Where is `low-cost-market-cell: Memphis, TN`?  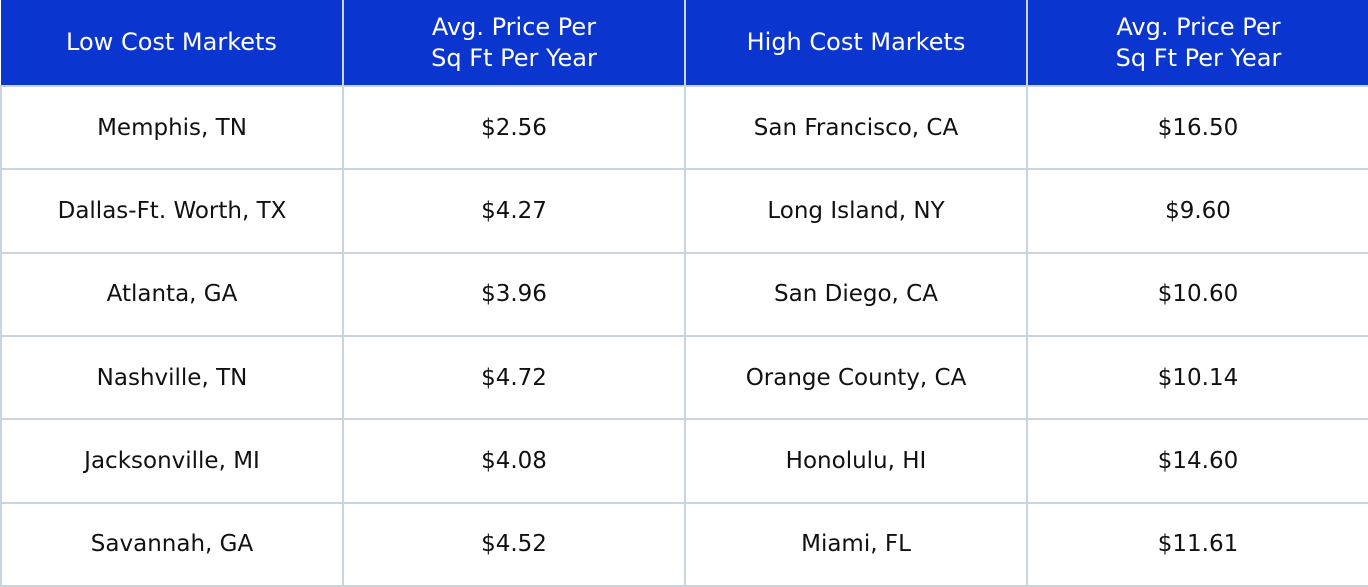 low-cost-market-cell: Memphis, TN is located at coordinates (172, 127).